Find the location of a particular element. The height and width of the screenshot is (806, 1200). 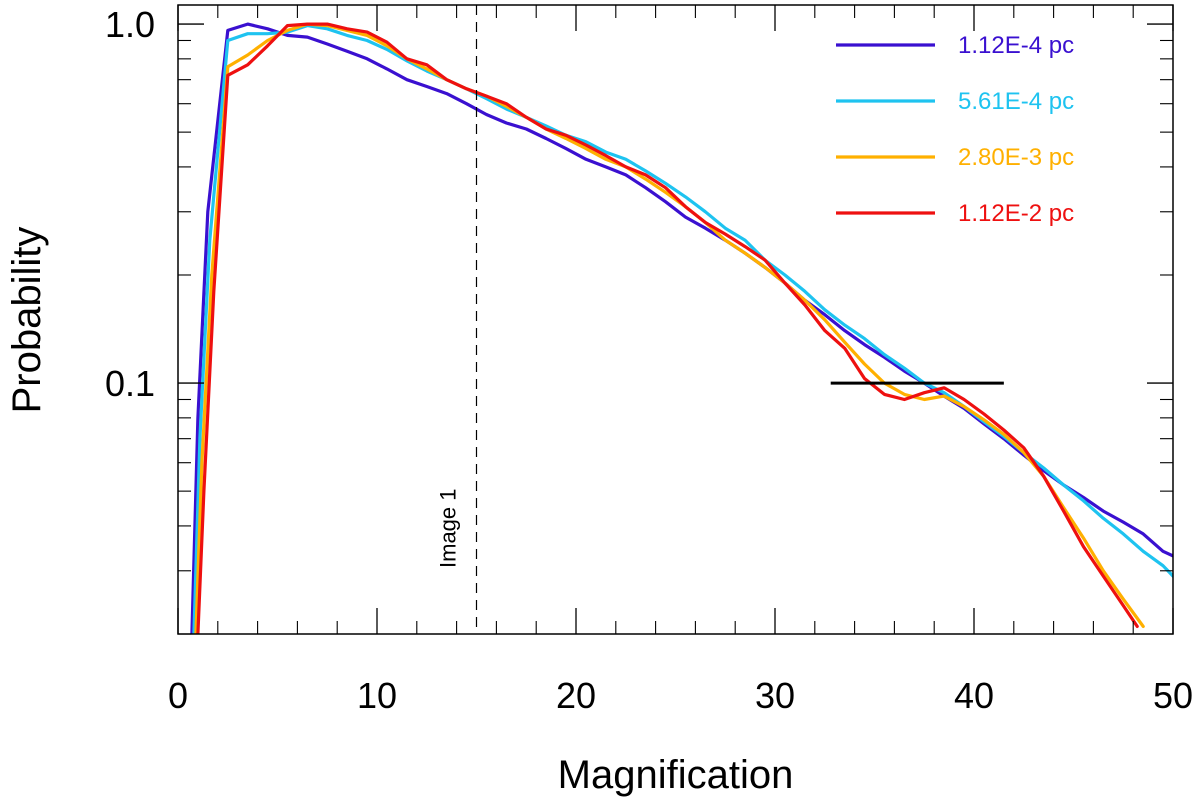

y-tick-label: 0.1 is located at coordinates (130, 383).